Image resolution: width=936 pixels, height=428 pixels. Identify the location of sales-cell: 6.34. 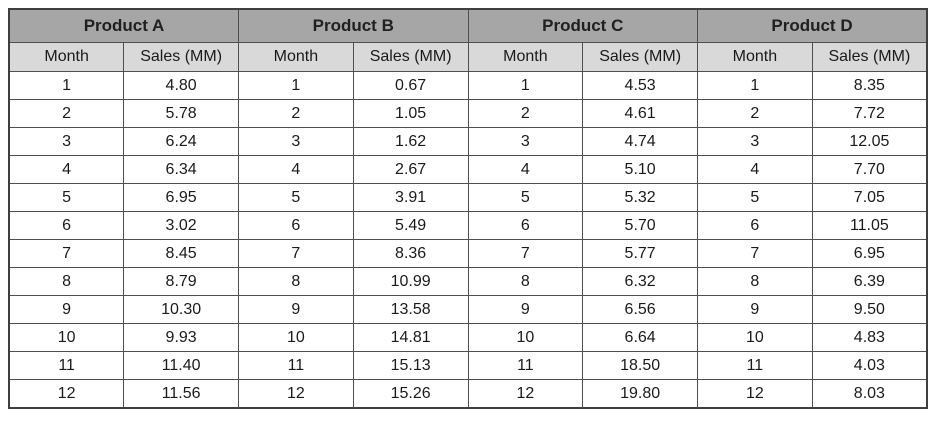
(181, 169).